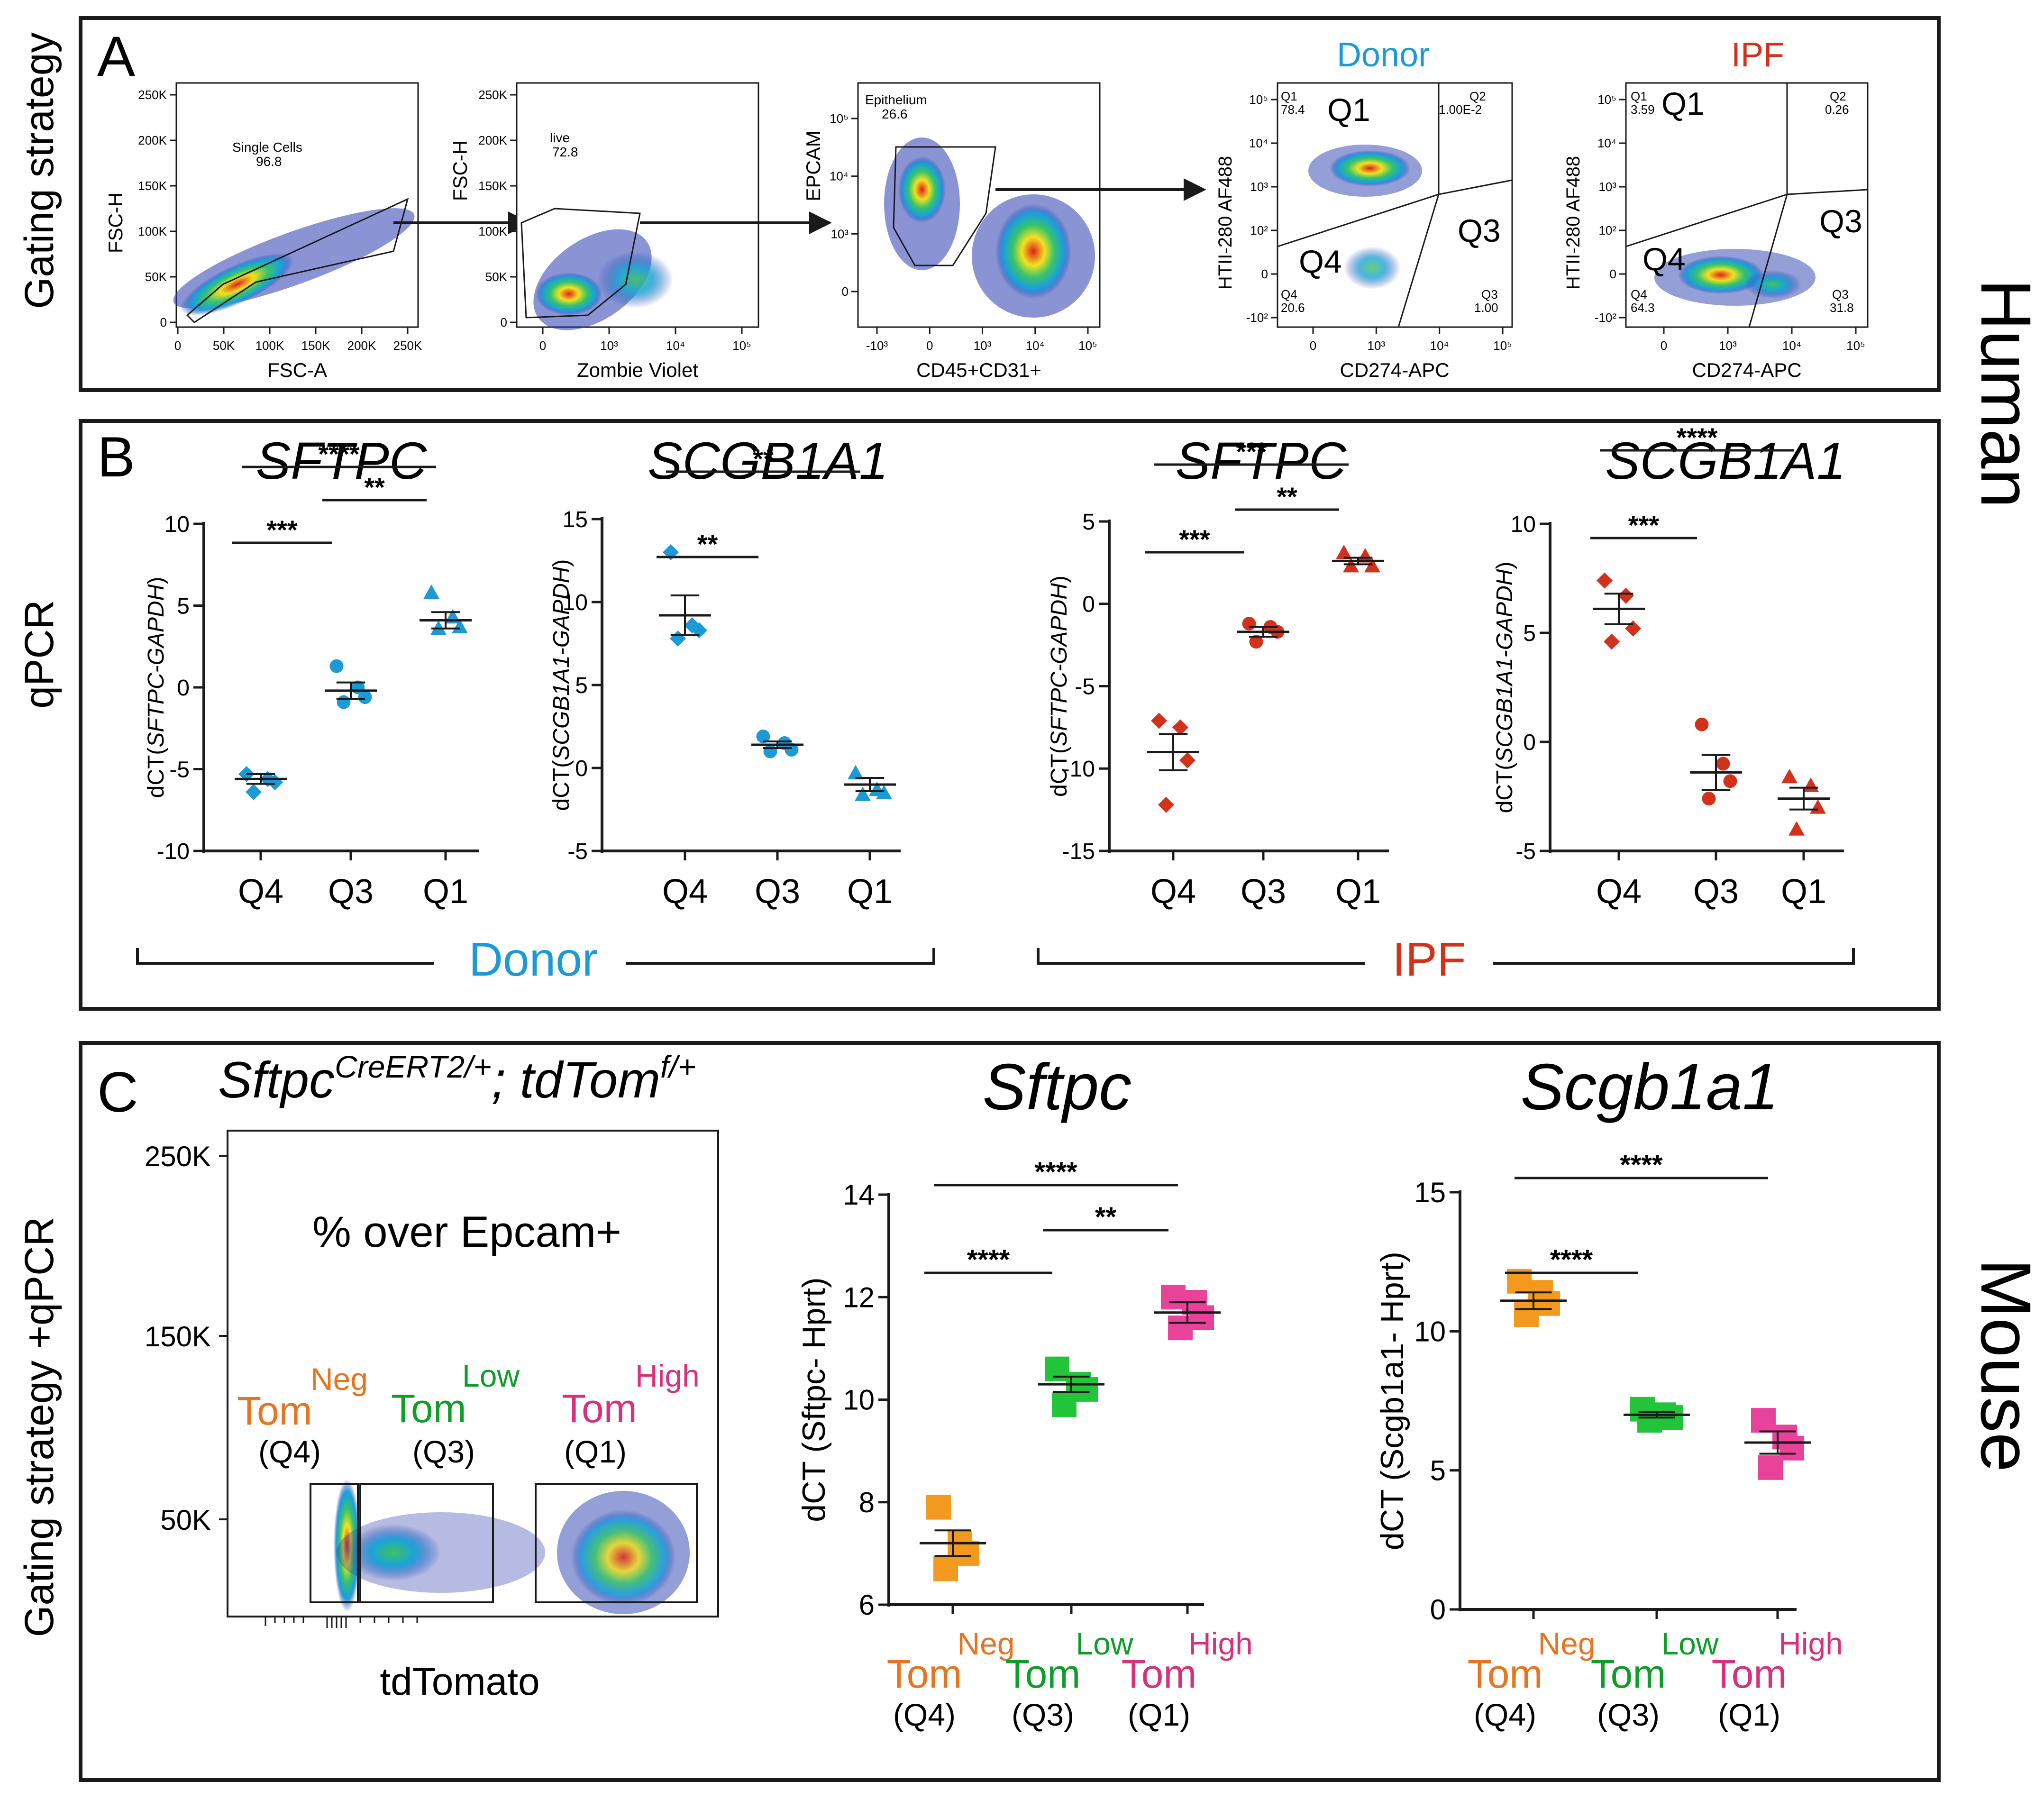 The width and height of the screenshot is (2044, 1800). What do you see at coordinates (492, 186) in the screenshot?
I see `flow-ytick-label: 150K` at bounding box center [492, 186].